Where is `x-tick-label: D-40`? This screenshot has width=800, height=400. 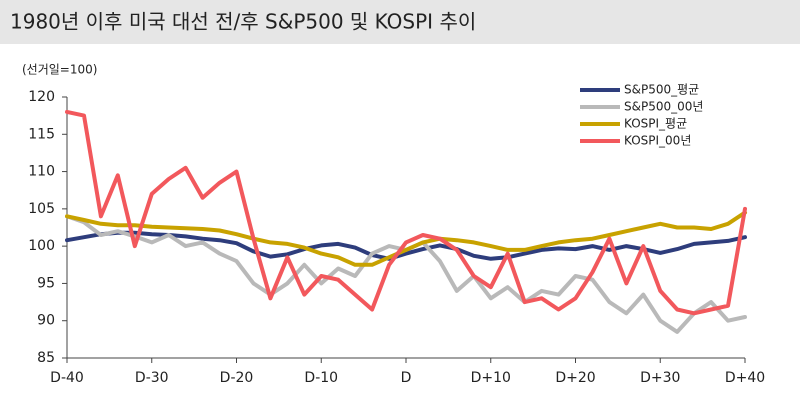
x-tick-label: D-40 is located at coordinates (67, 378).